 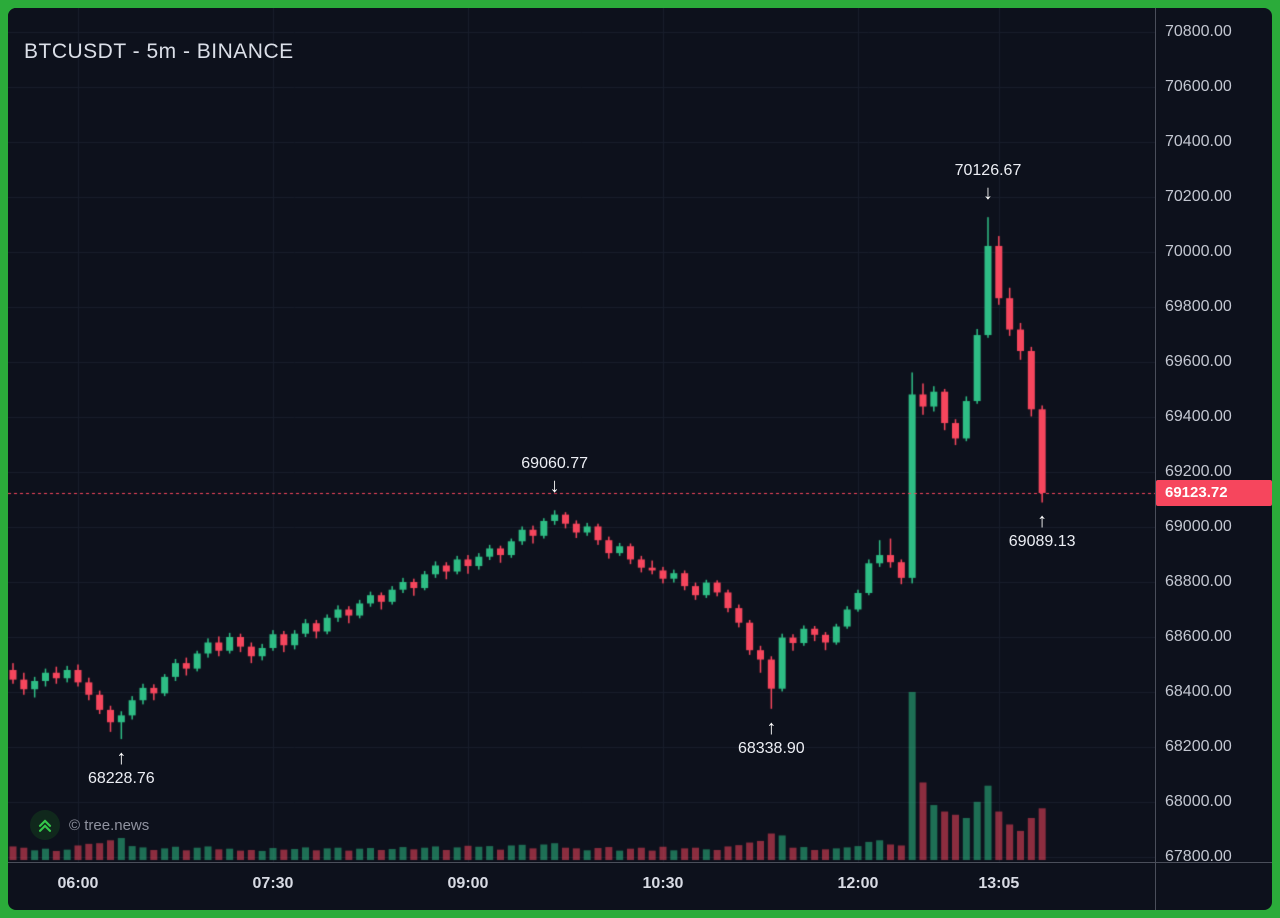 I want to click on price-axis-label: 68000.00, so click(x=1198, y=801).